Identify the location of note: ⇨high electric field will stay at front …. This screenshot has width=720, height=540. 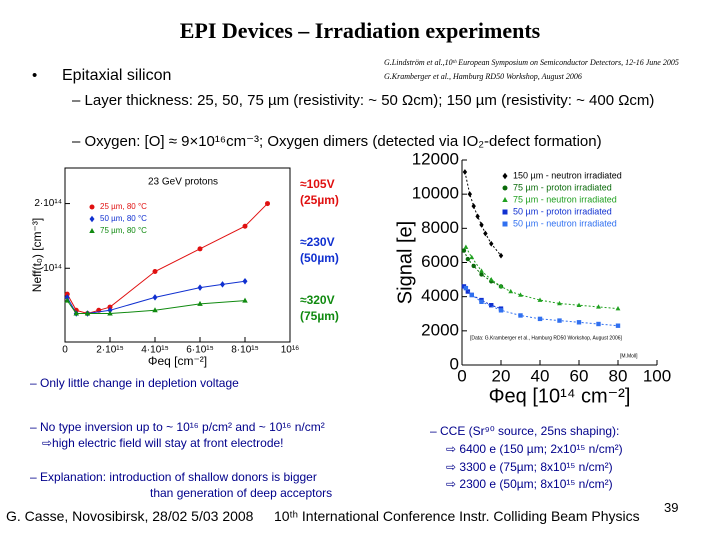
(163, 443).